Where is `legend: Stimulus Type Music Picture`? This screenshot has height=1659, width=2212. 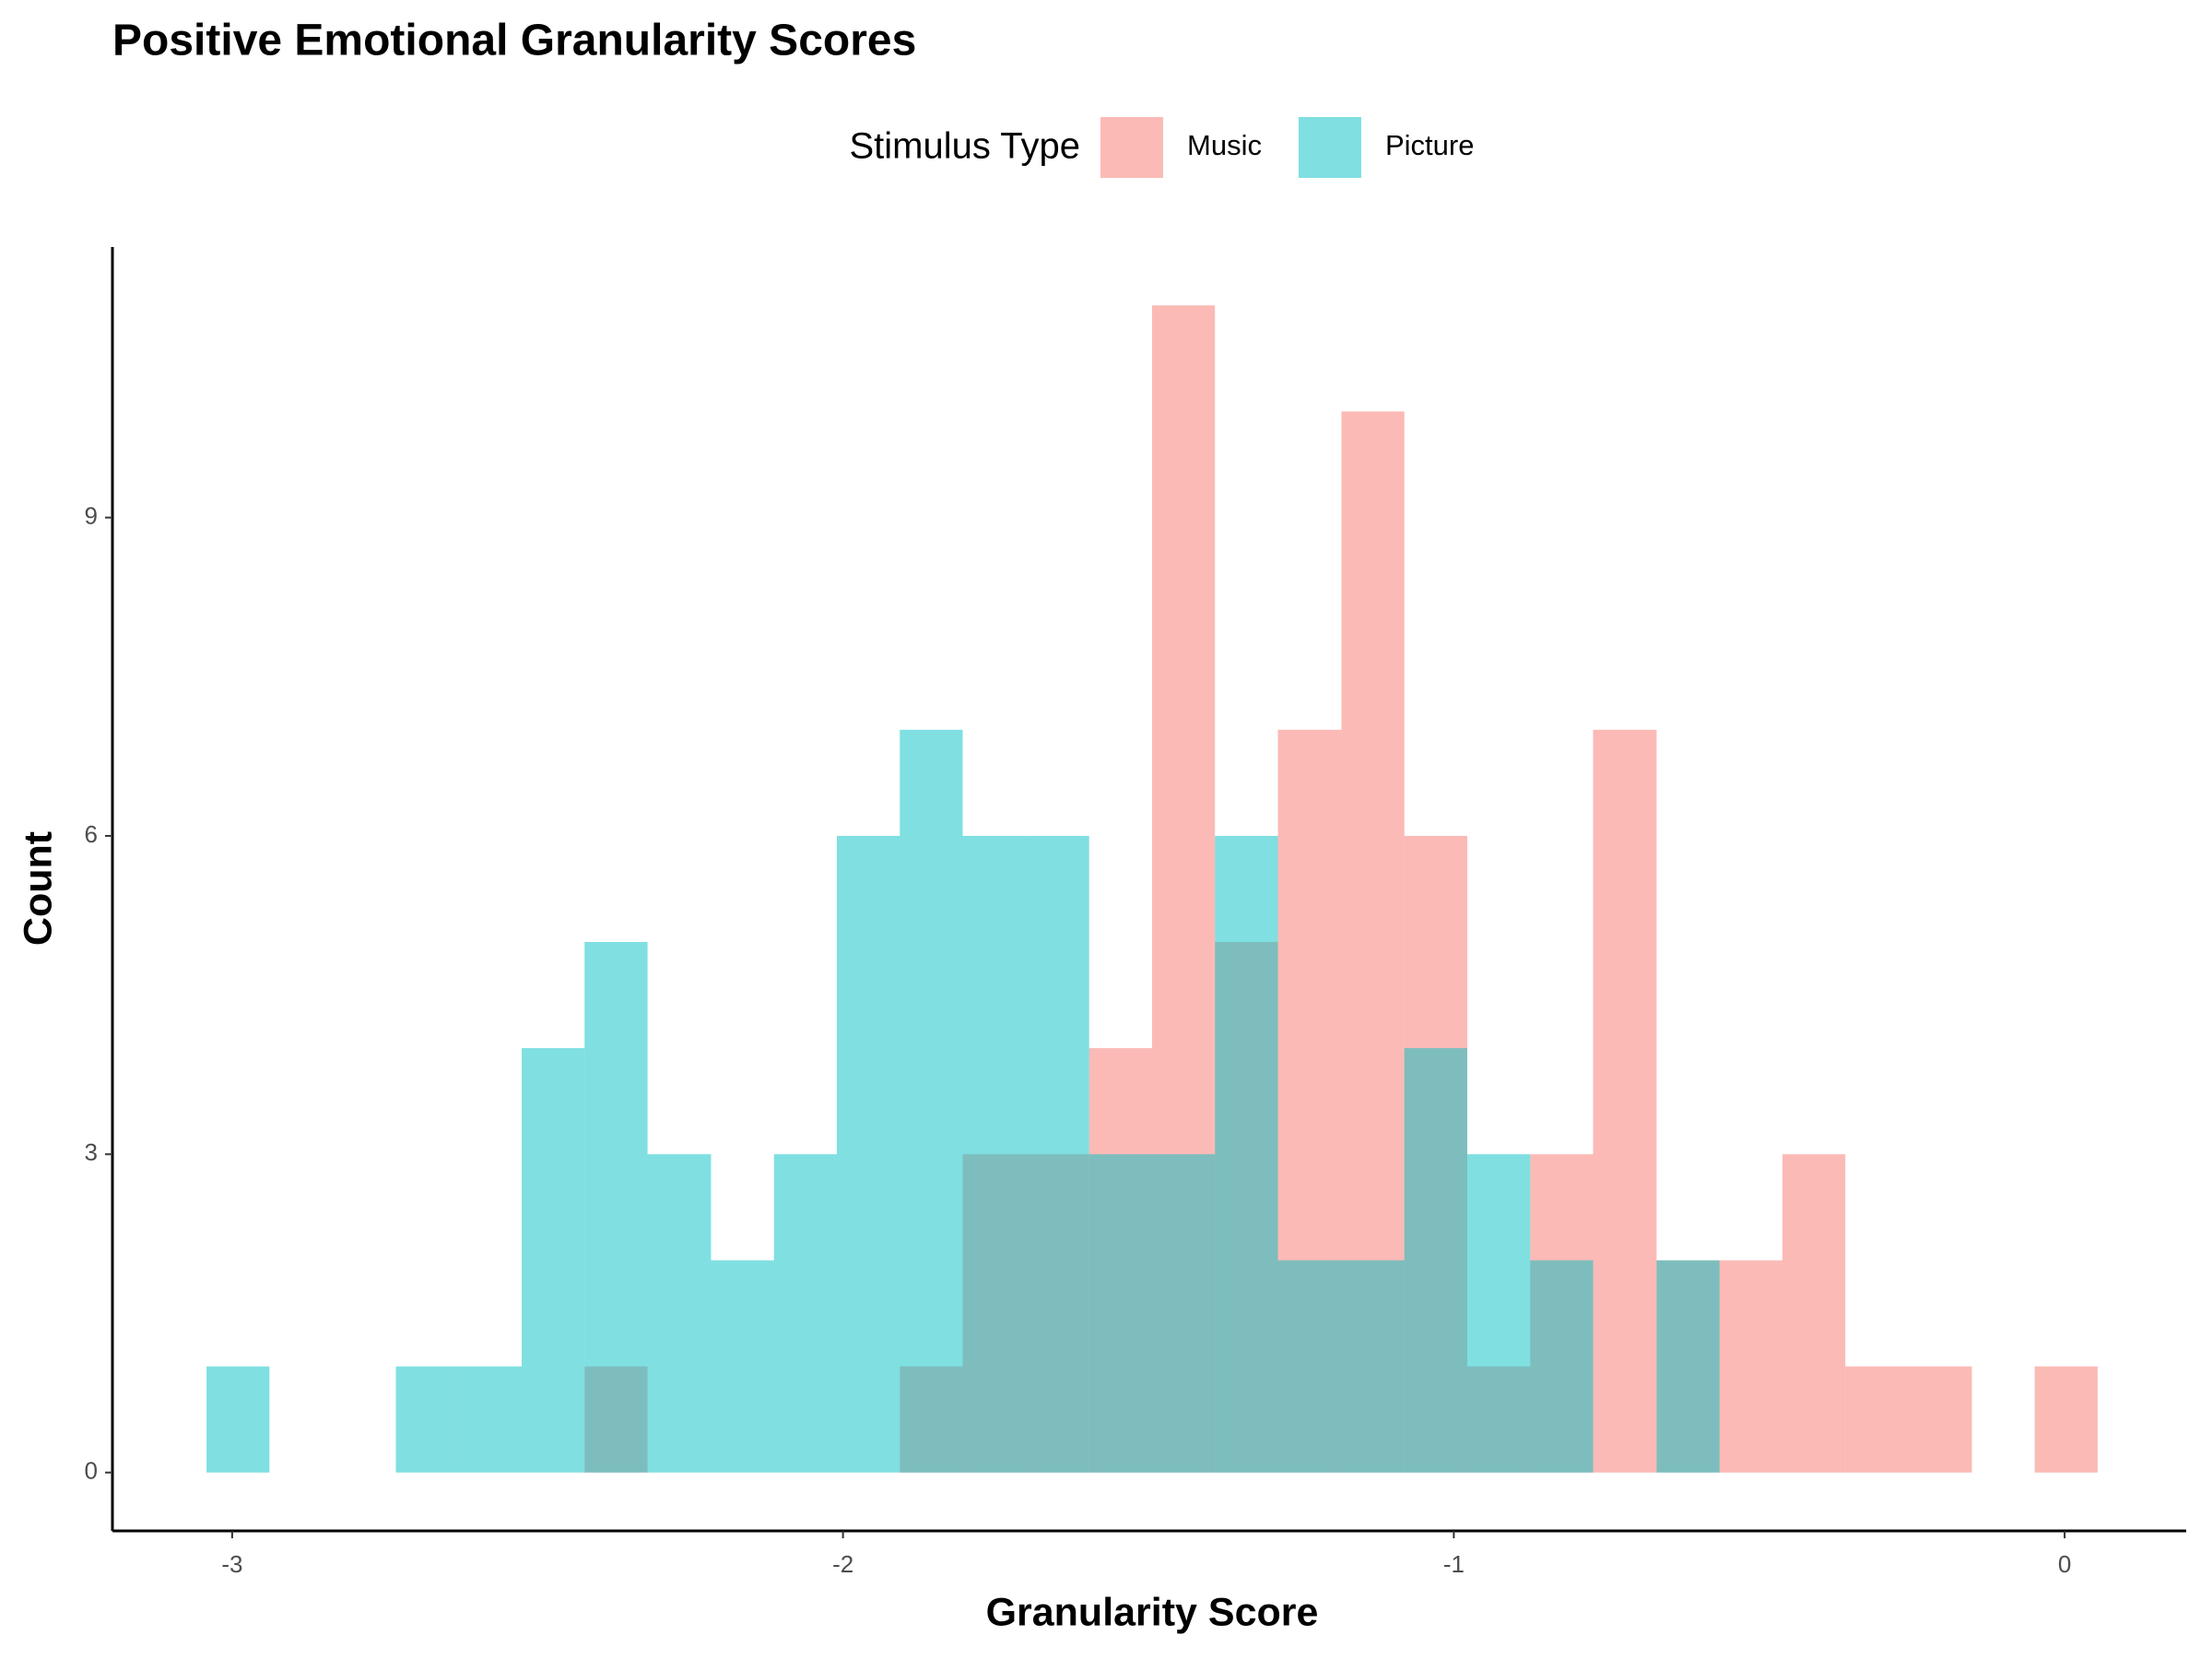
legend: Stimulus Type Music Picture is located at coordinates (1162, 147).